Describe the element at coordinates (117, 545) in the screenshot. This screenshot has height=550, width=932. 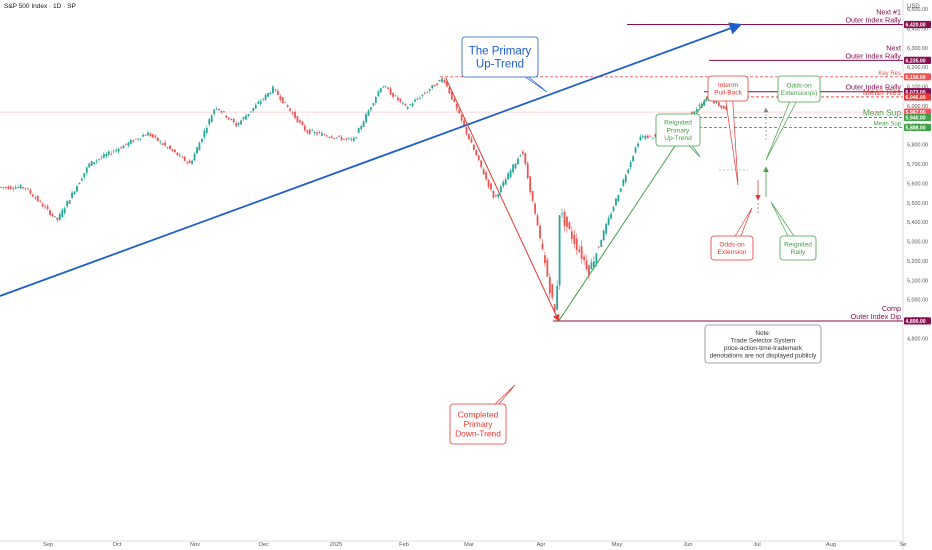
I see `x-tick-label: Oct` at that location.